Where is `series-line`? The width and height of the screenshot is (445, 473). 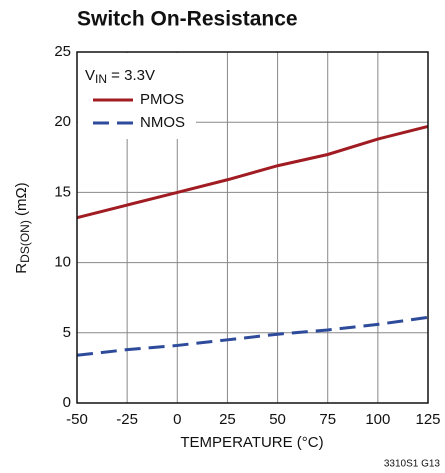 series-line is located at coordinates (252, 336).